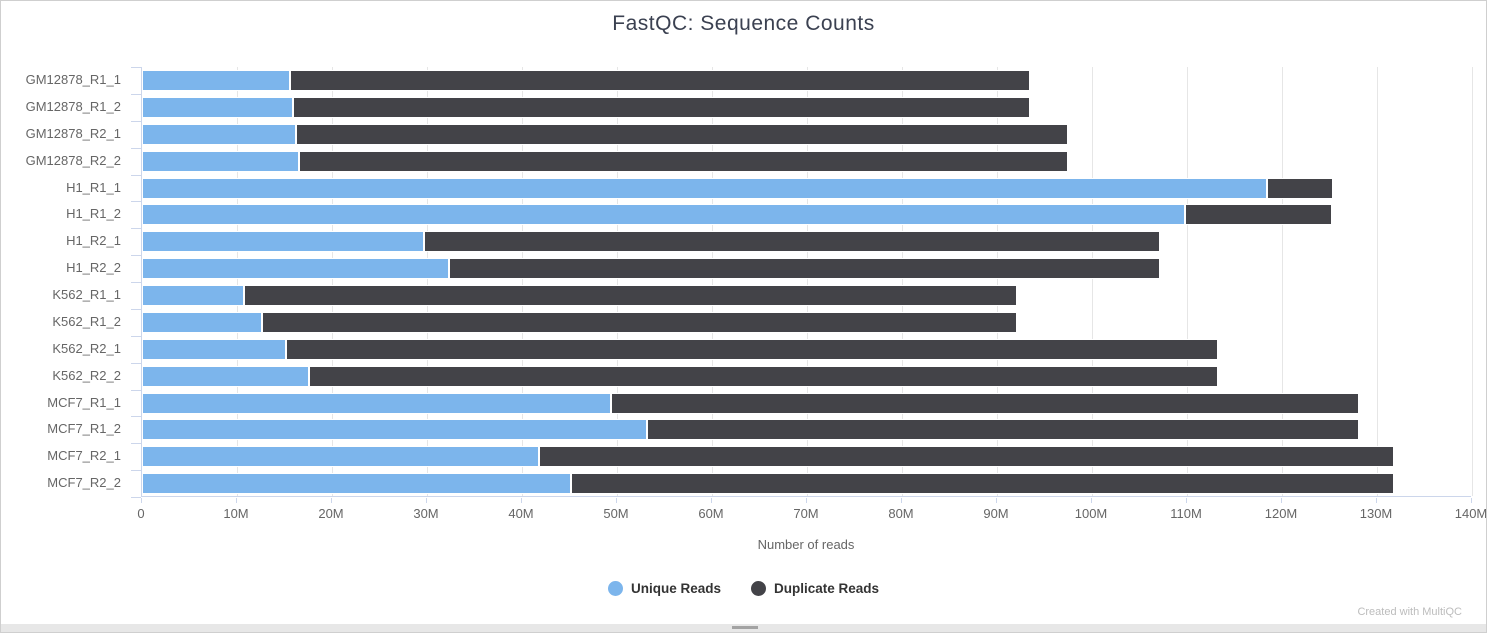 The image size is (1487, 633). I want to click on legend-item-unique-reads: Unique Reads, so click(664, 588).